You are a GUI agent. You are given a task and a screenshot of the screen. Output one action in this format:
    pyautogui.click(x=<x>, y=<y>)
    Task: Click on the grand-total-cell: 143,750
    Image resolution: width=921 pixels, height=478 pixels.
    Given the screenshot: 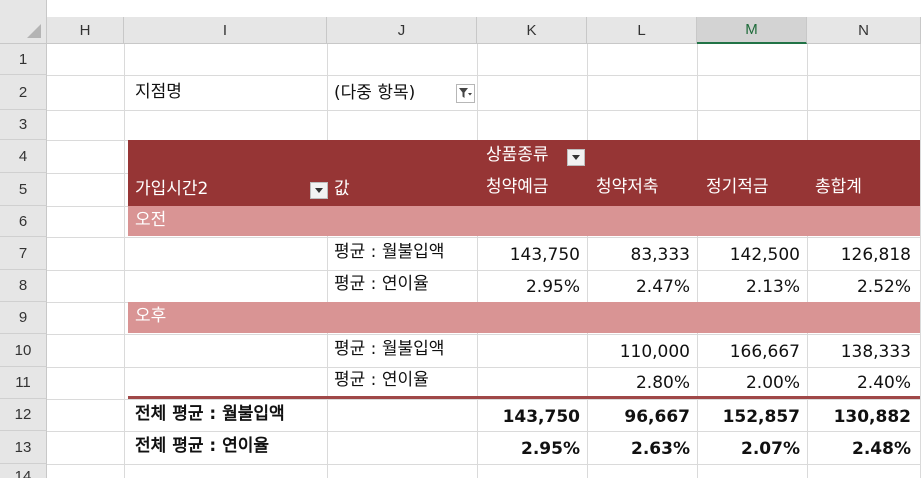 What is the action you would take?
    pyautogui.click(x=541, y=417)
    